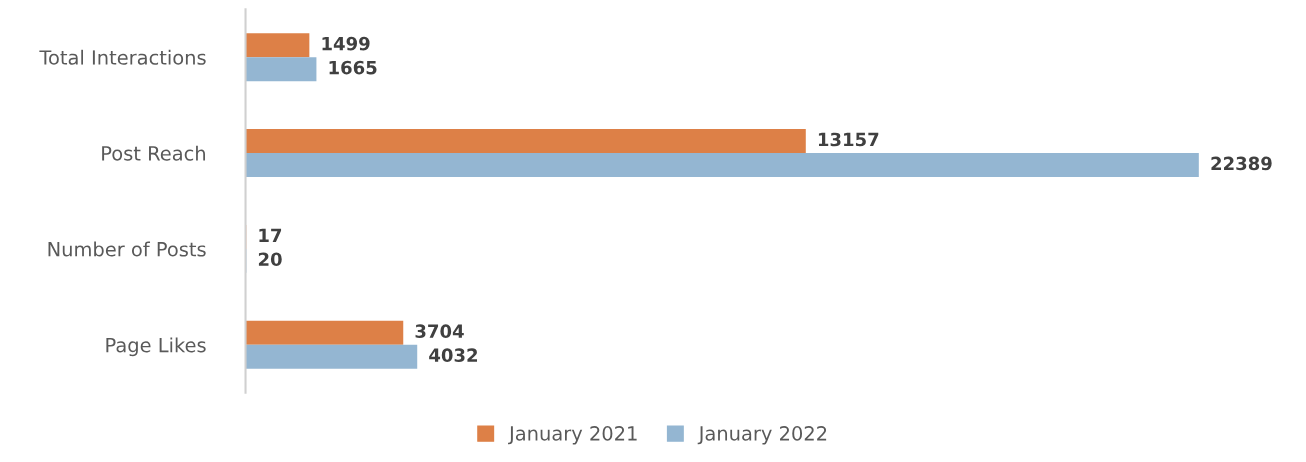 The image size is (1306, 462). Describe the element at coordinates (848, 139) in the screenshot. I see `data-label: 13157` at that location.